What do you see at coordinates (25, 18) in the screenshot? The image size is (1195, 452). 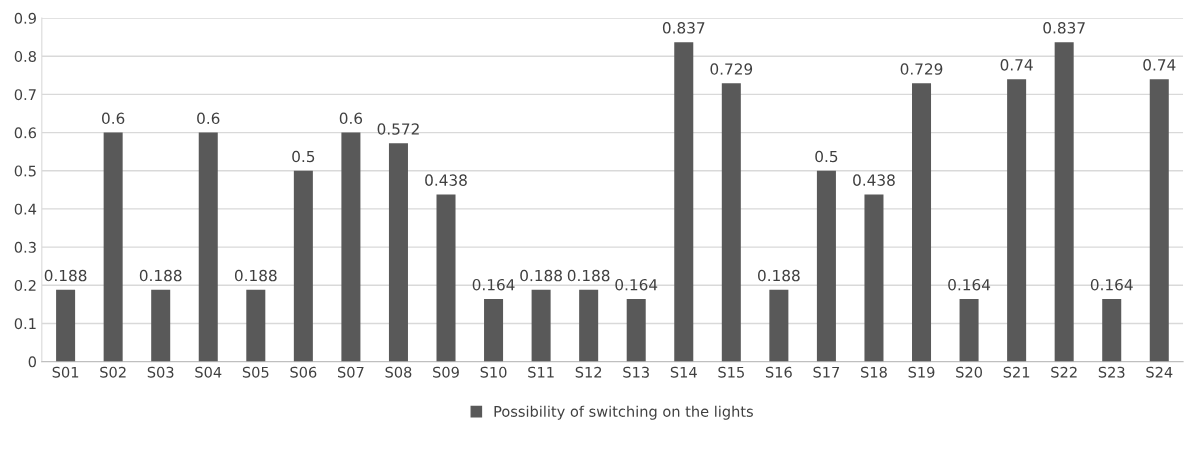 I see `y-tick-label: 0.9` at bounding box center [25, 18].